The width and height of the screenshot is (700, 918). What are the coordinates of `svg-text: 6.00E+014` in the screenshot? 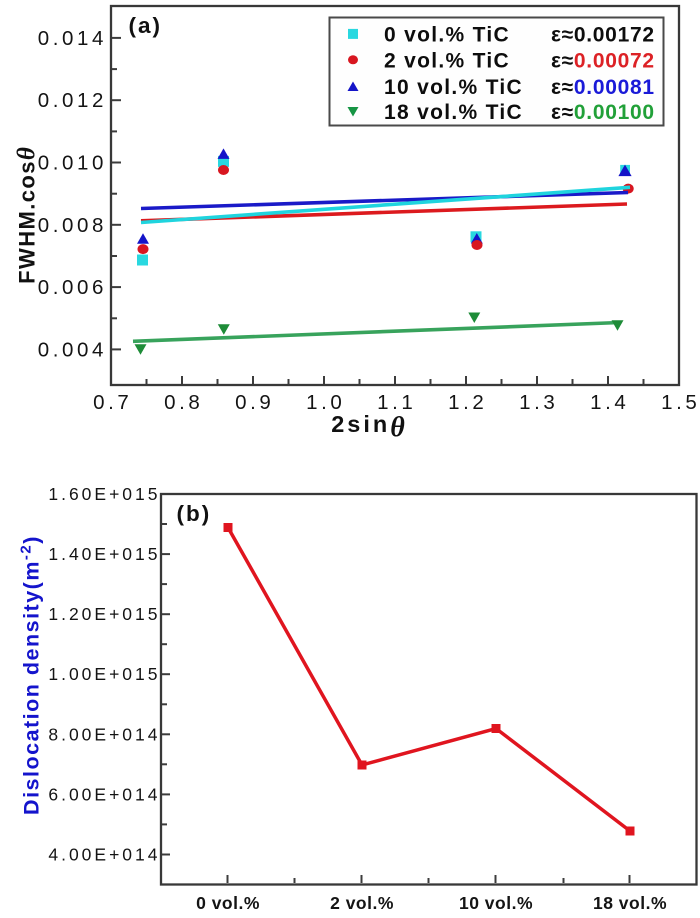 It's located at (104, 794).